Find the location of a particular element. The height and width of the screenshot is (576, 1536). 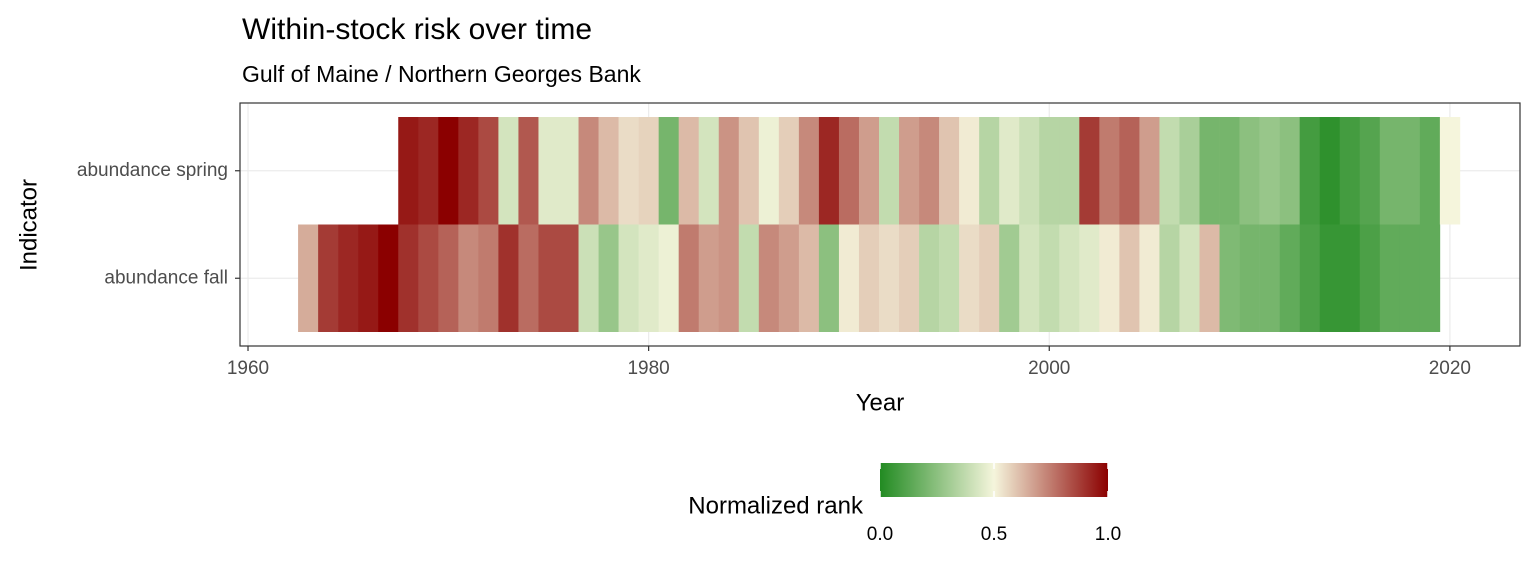

y-tick-label: abundance spring is located at coordinates (152, 170).